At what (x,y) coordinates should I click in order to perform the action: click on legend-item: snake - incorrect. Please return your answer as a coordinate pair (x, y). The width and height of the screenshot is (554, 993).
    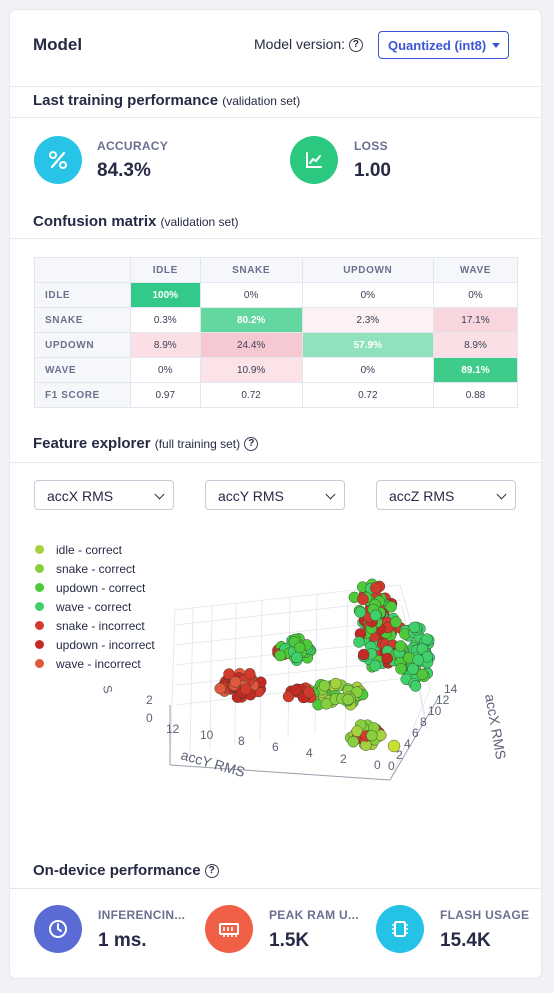
    Looking at the image, I should click on (95, 625).